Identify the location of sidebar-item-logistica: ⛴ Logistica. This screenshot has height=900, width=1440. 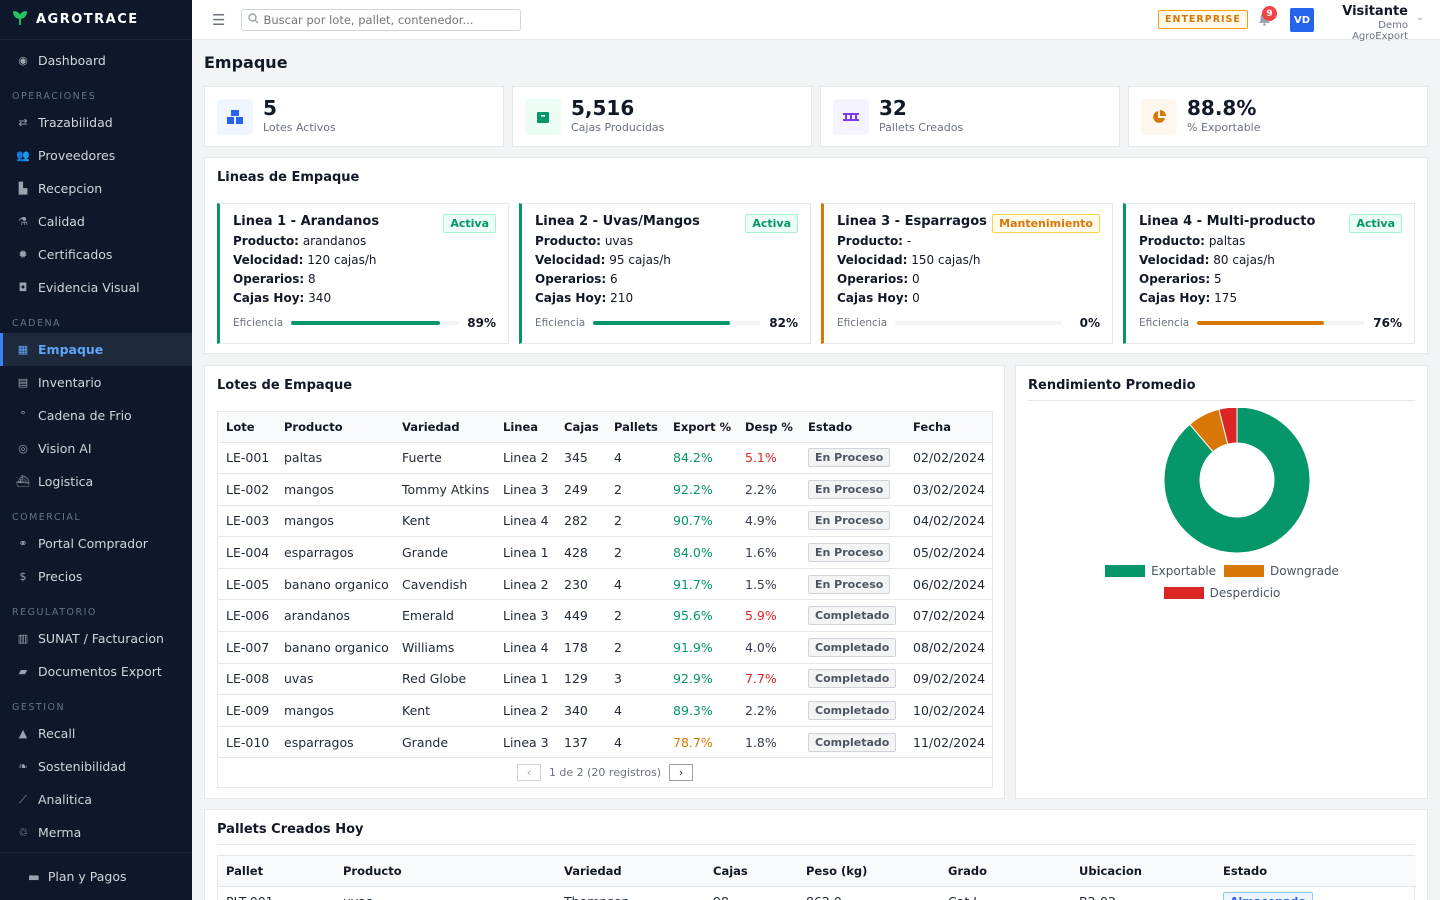
(96, 481).